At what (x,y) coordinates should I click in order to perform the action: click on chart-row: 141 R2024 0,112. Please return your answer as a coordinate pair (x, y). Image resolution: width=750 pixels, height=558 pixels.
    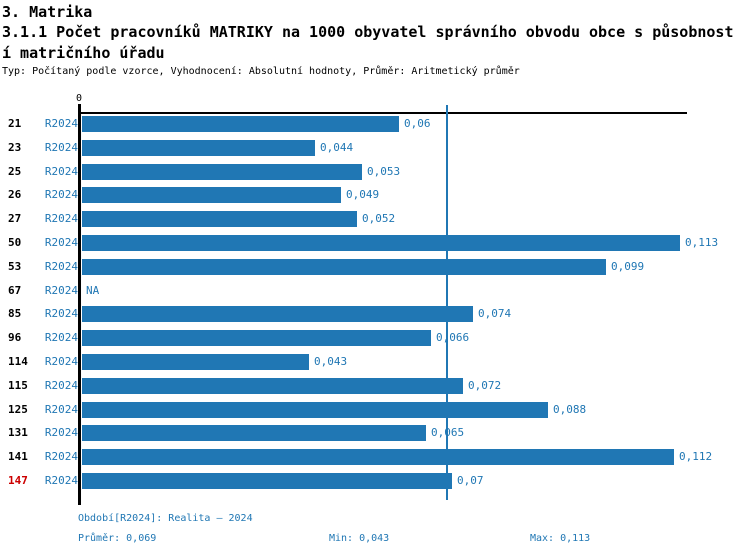
    Looking at the image, I should click on (375, 457).